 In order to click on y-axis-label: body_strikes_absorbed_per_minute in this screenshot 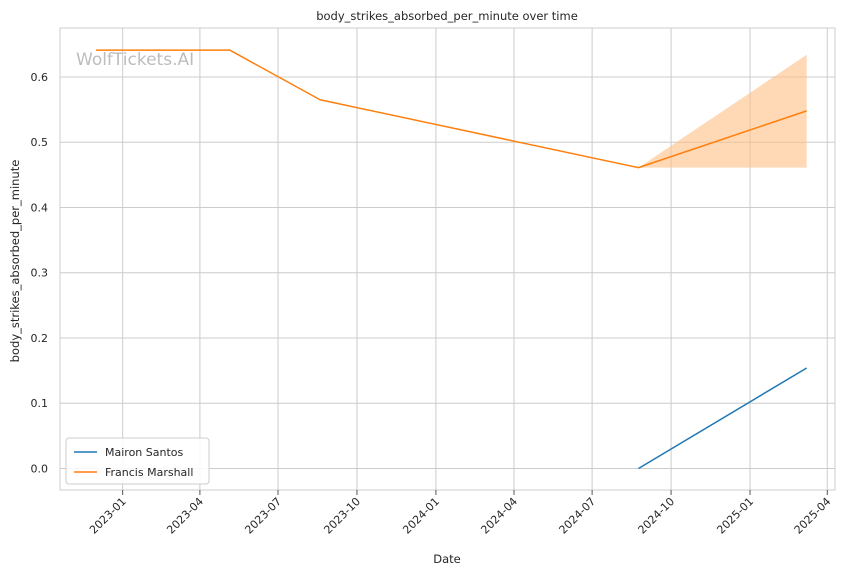, I will do `click(15, 261)`.